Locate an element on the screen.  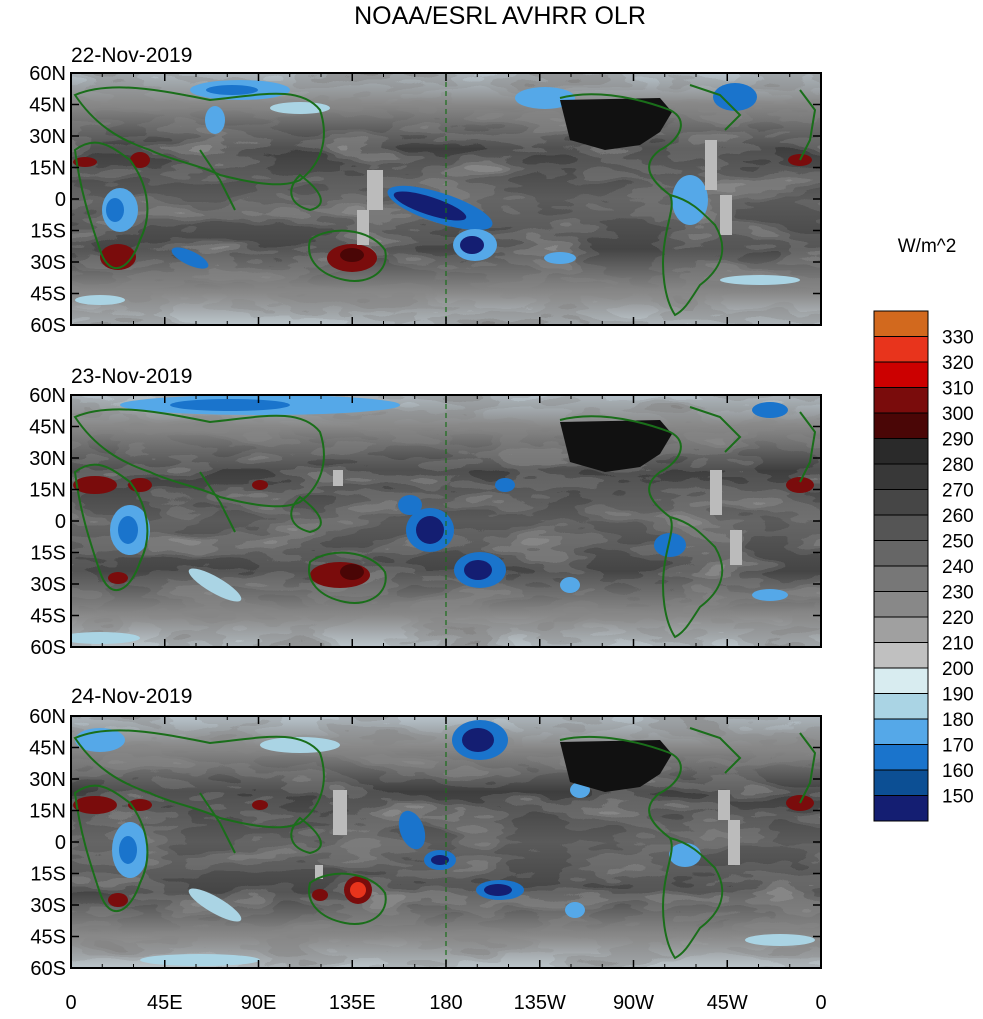
lon-label: 180 is located at coordinates (445, 1003).